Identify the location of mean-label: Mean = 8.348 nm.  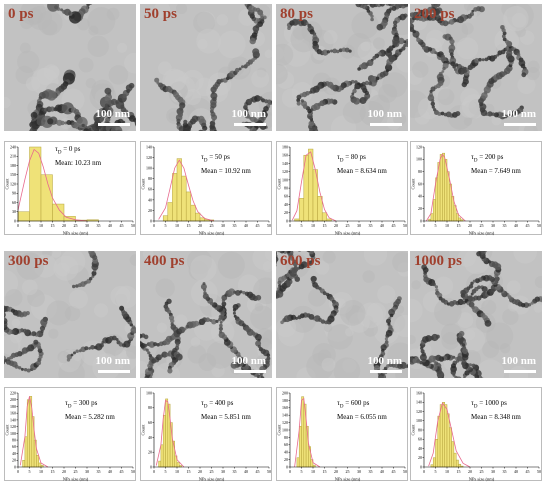
(496, 417).